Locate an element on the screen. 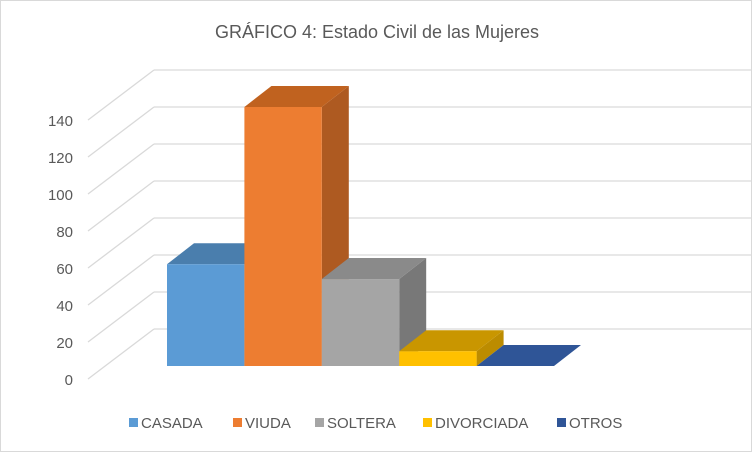 This screenshot has height=453, width=752. bar-divorciada is located at coordinates (451, 348).